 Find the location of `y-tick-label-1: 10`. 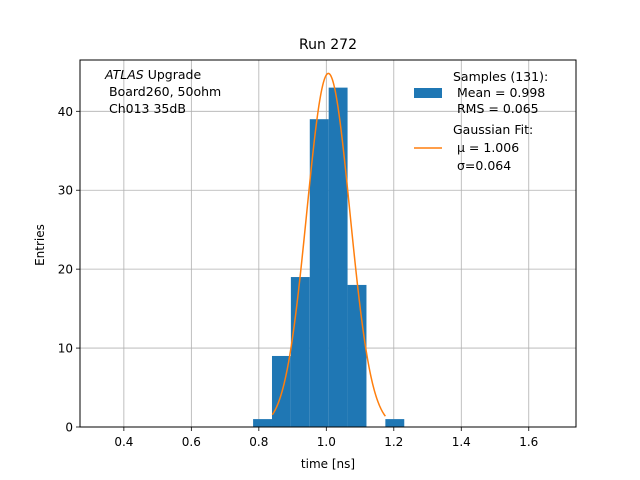

y-tick-label-1: 10 is located at coordinates (65, 349).